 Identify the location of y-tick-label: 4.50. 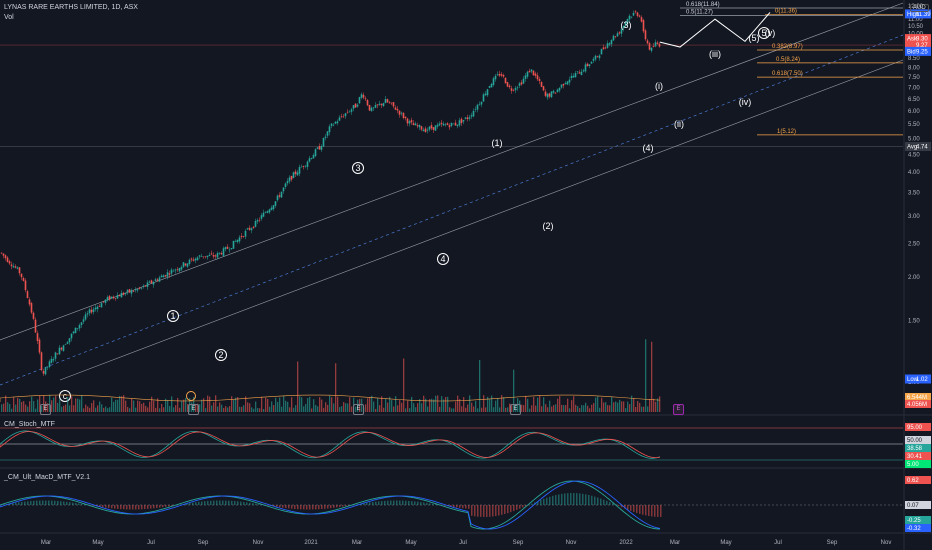
(914, 155).